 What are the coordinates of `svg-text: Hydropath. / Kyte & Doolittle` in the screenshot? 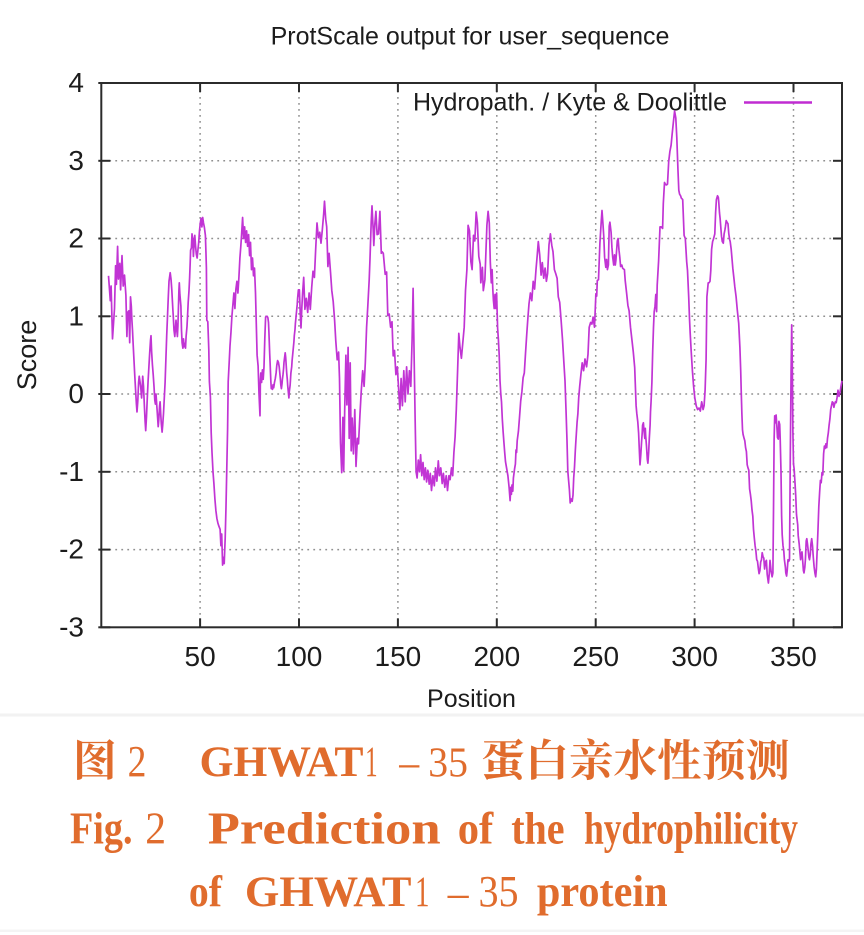 It's located at (570, 103).